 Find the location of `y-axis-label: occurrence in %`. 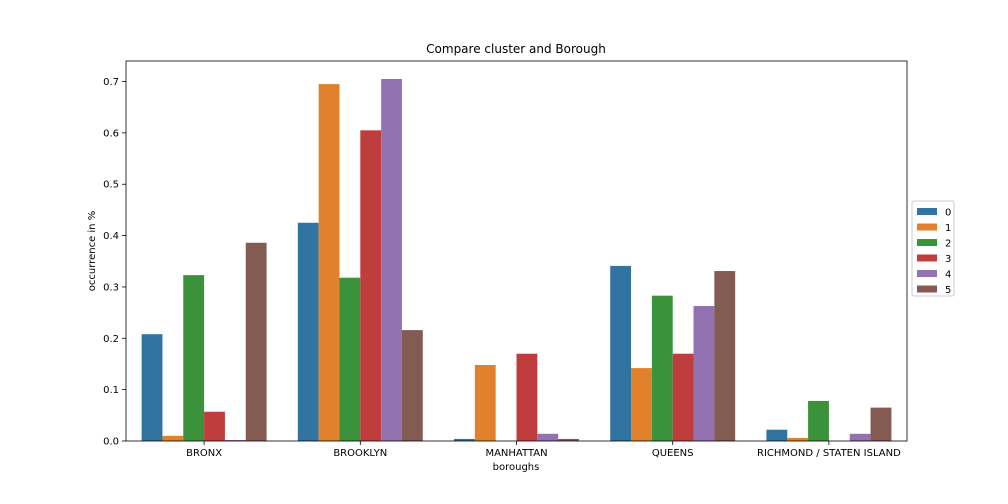

y-axis-label: occurrence in % is located at coordinates (92, 251).